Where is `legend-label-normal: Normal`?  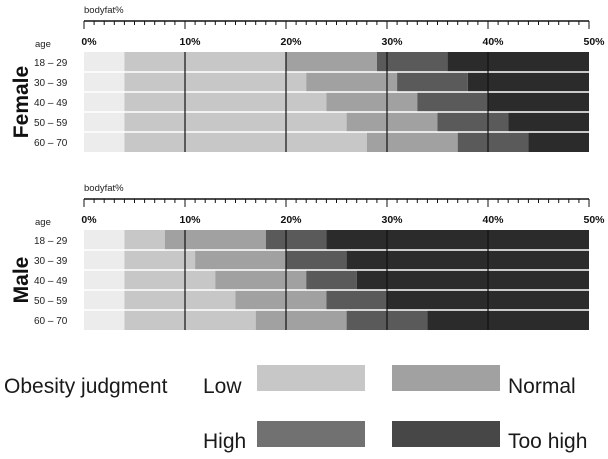
legend-label-normal: Normal is located at coordinates (542, 386).